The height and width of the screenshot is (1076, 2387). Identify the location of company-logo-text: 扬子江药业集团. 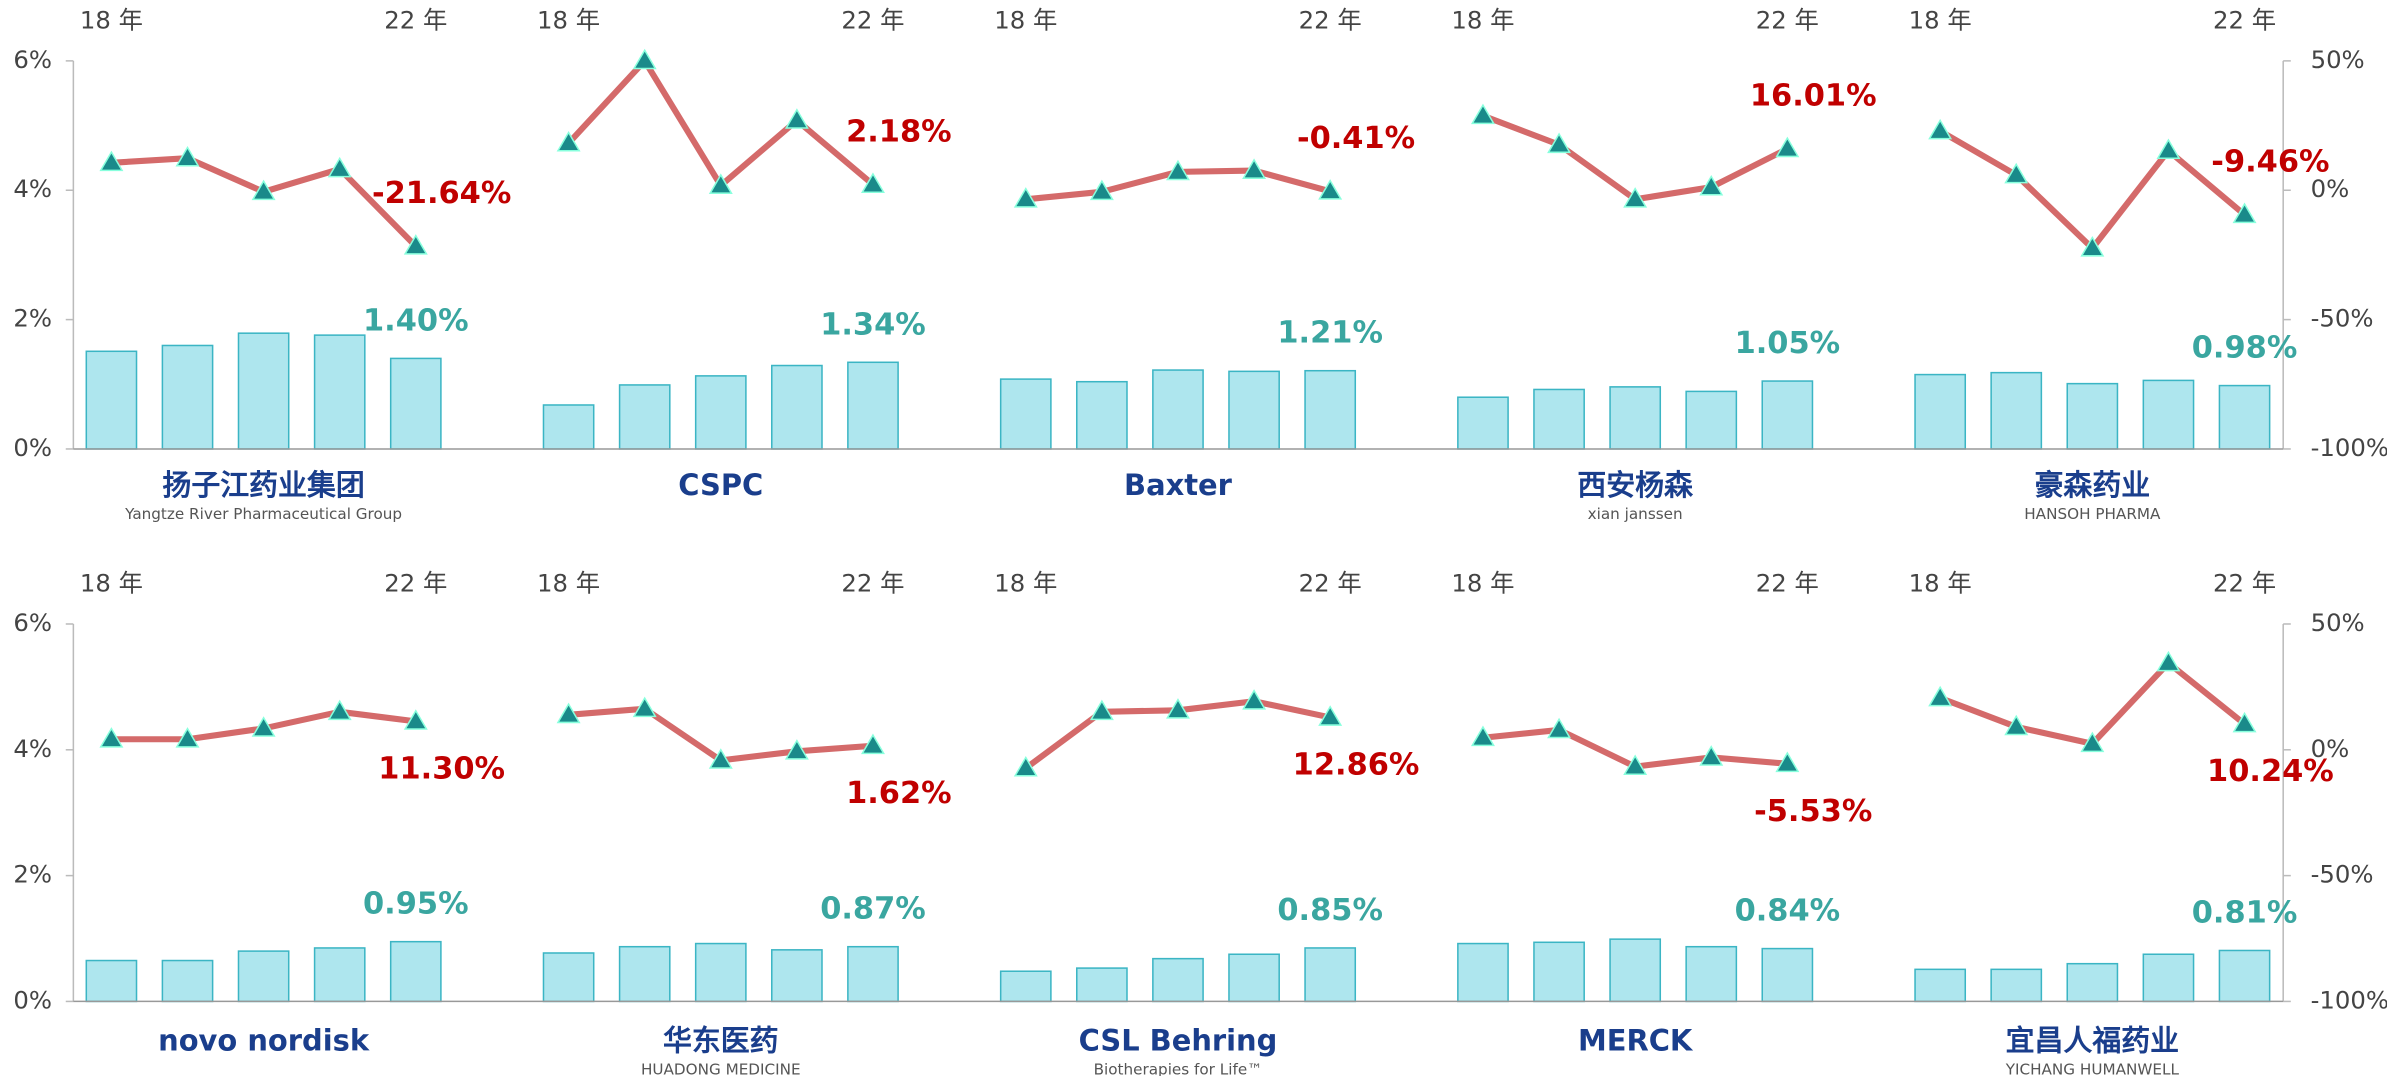
(263, 485).